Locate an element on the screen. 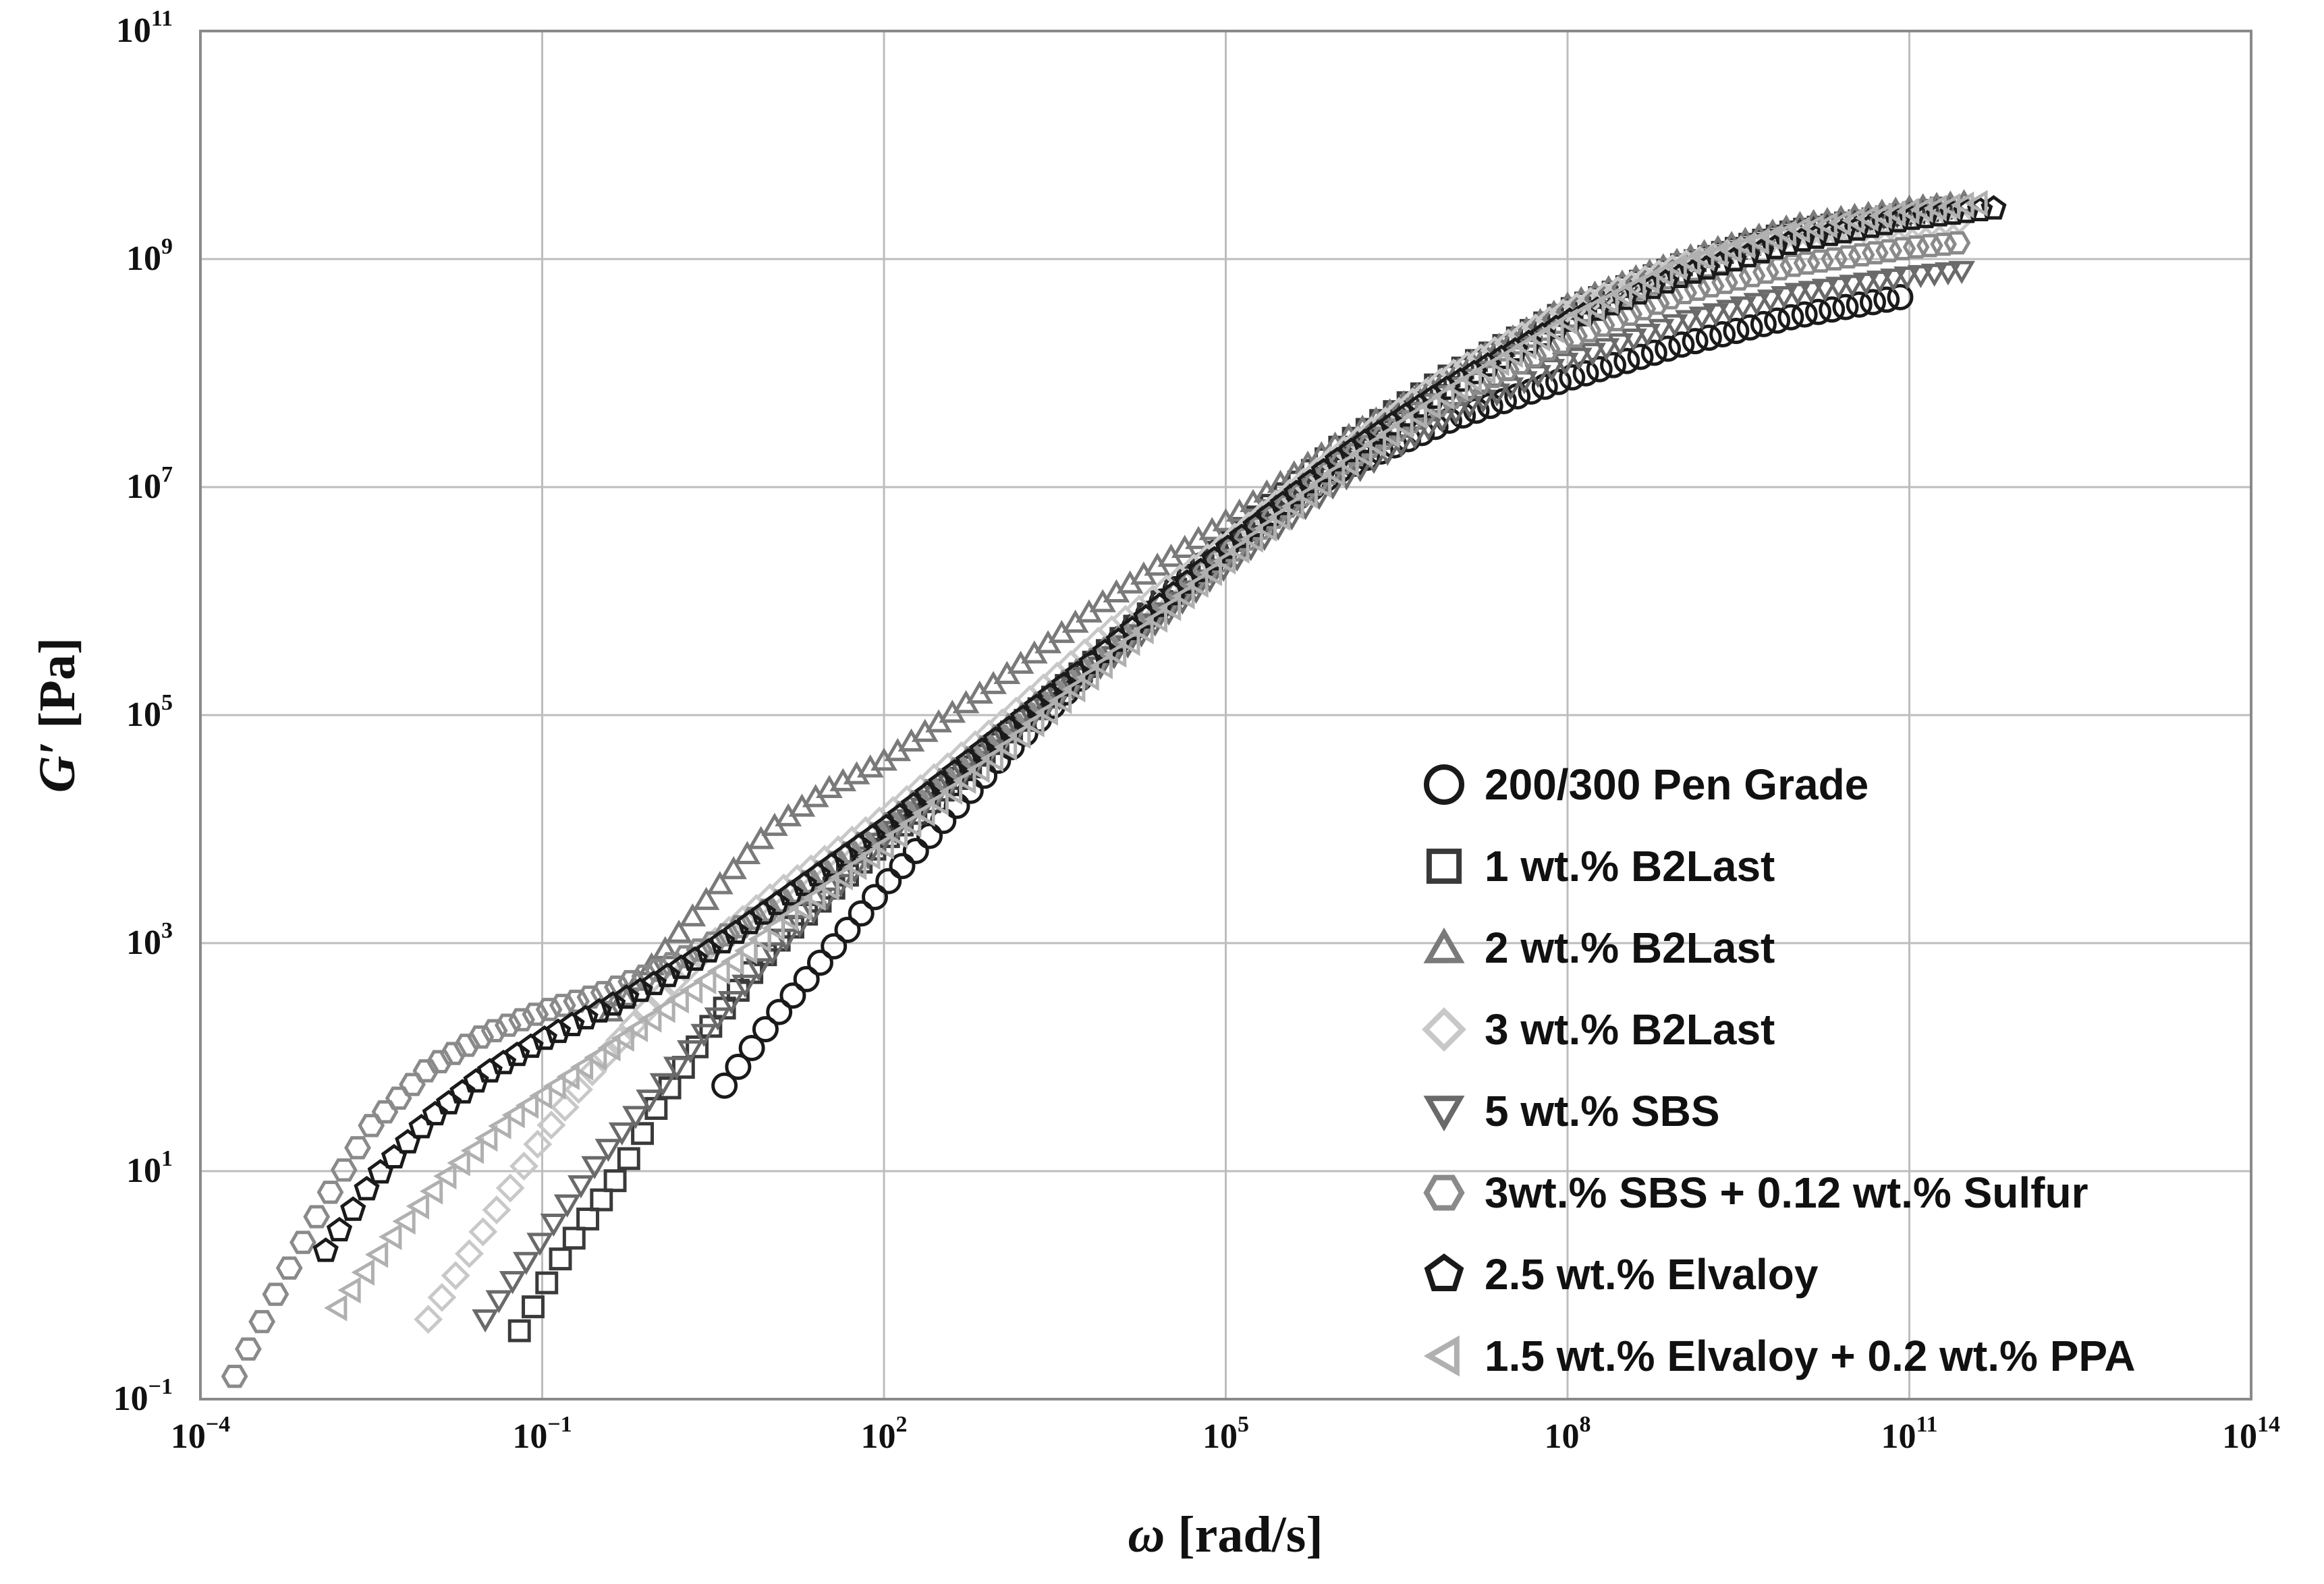 The height and width of the screenshot is (1584, 2324). legend-item: 3wt.% SBS + 0.12 wt.% Sulfur is located at coordinates (1755, 1192).